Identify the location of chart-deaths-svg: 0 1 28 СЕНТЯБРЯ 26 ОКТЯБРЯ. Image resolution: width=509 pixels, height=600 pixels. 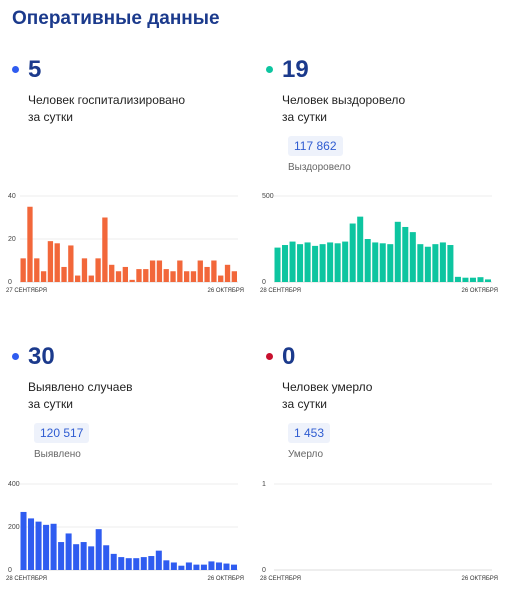
(379, 531).